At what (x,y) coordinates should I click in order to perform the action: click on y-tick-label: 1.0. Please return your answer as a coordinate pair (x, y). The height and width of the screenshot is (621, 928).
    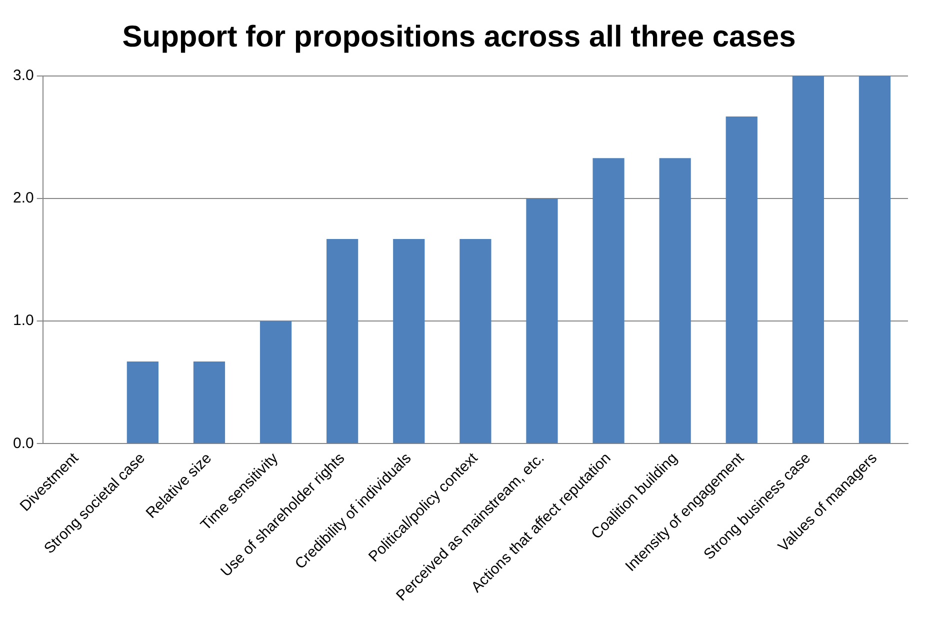
    Looking at the image, I should click on (23, 321).